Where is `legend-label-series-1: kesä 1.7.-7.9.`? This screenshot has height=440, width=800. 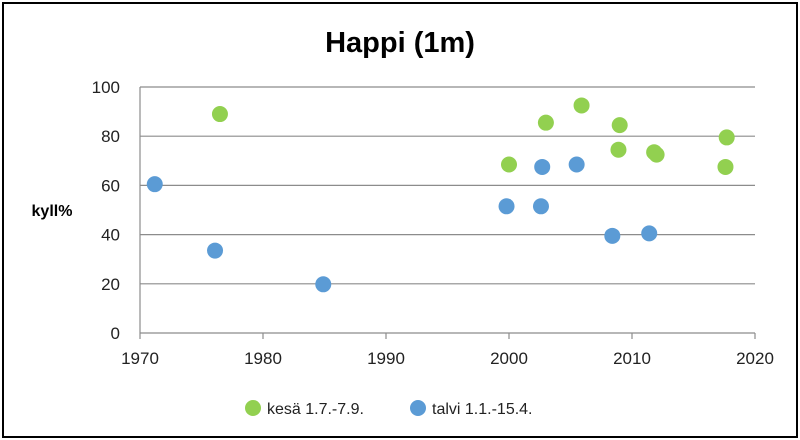 legend-label-series-1: kesä 1.7.-7.9. is located at coordinates (315, 409).